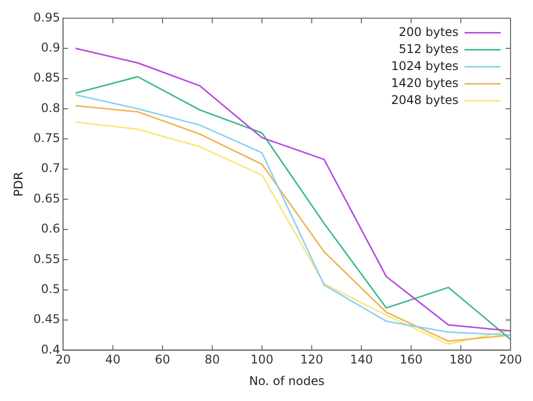 This screenshot has width=533, height=401. I want to click on x-tick-label: 140, so click(361, 359).